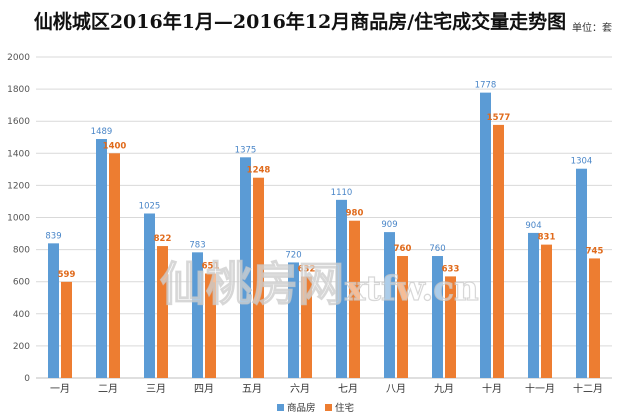  I want to click on data-label: 1025, so click(150, 206).